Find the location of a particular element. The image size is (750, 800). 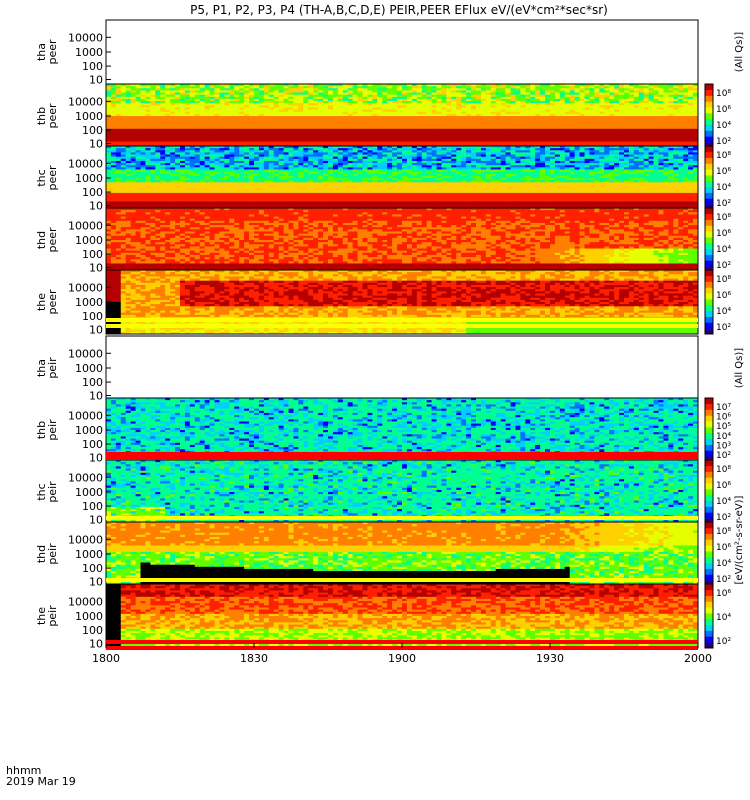

heatmap-thd-peir is located at coordinates (402, 554).